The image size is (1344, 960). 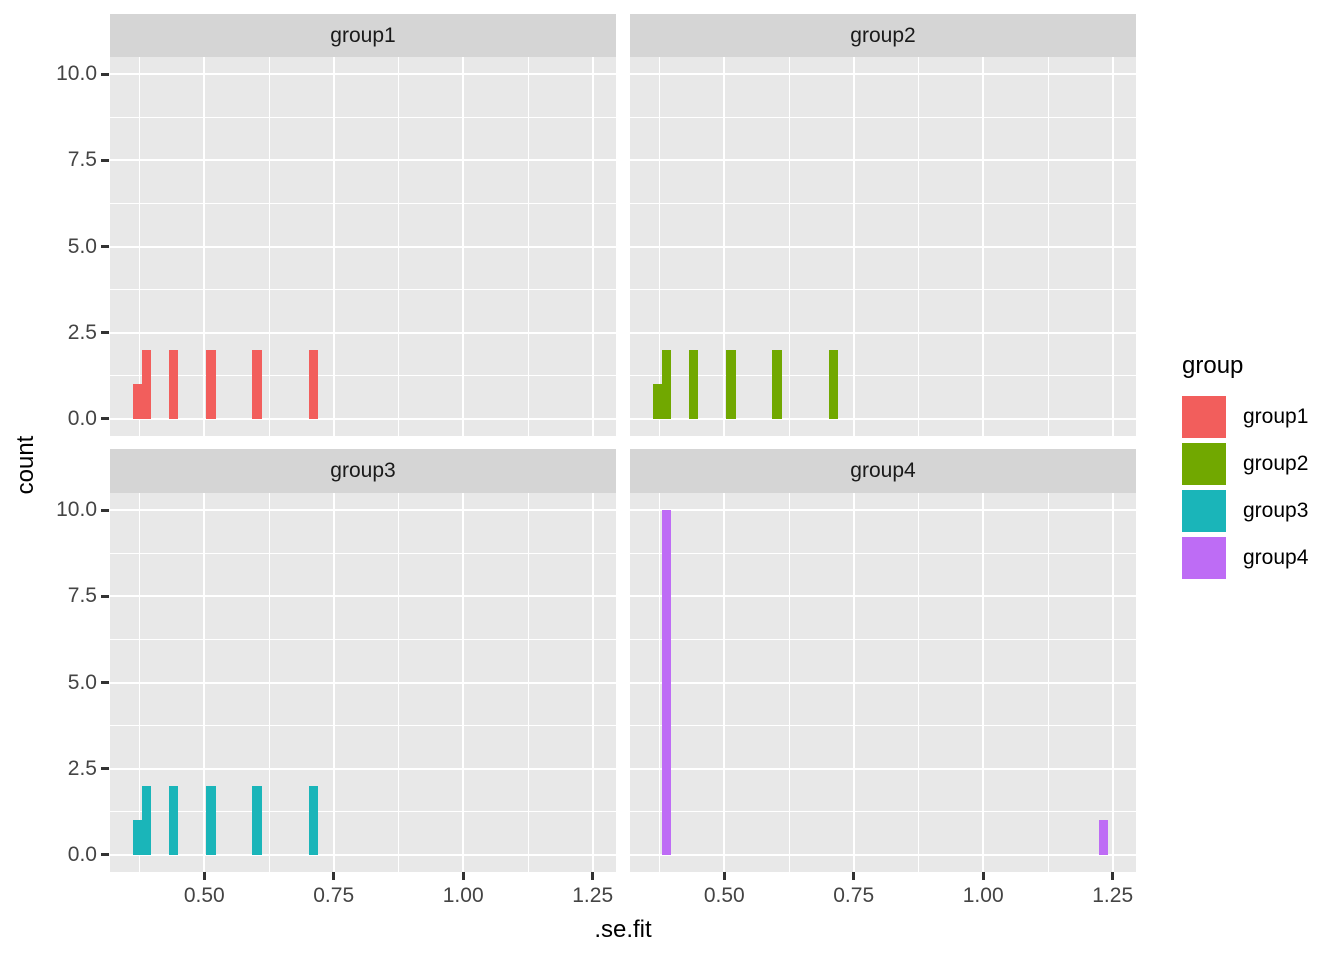 What do you see at coordinates (623, 929) in the screenshot?
I see `x-axis-title: .se.fit` at bounding box center [623, 929].